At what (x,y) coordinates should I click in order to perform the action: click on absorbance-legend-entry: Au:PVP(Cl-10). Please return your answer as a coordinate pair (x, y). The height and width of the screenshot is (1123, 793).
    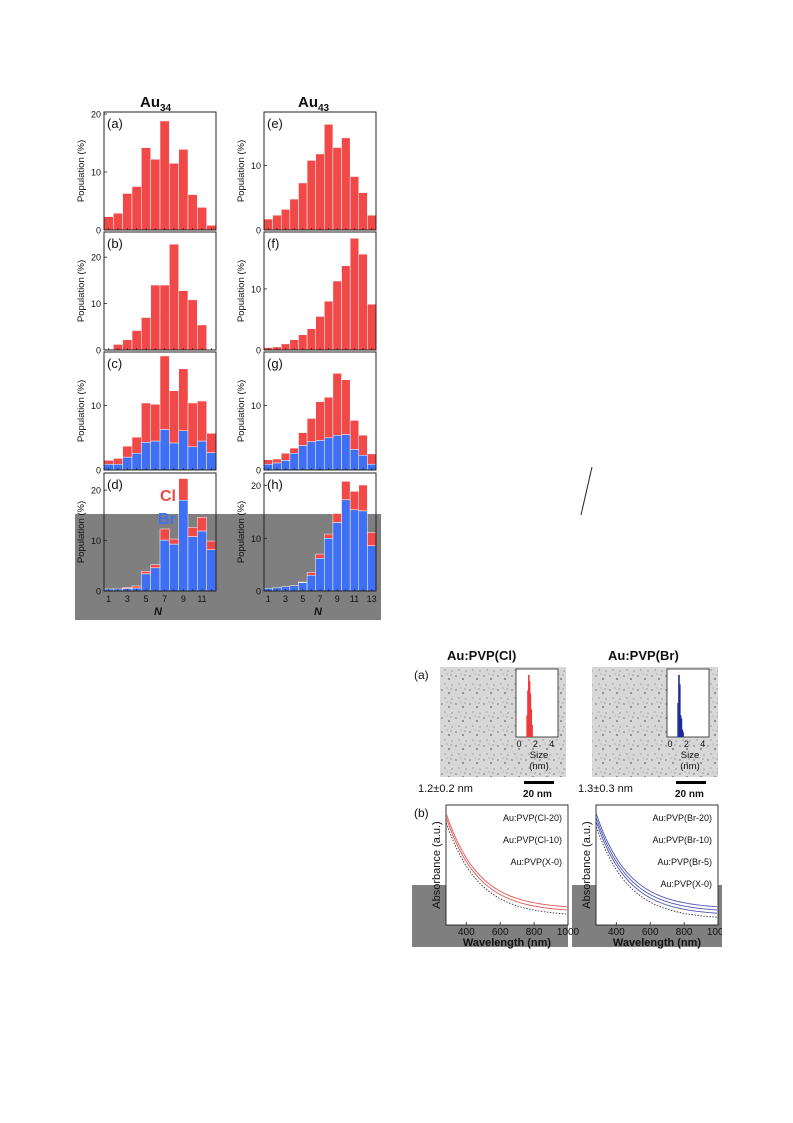
    Looking at the image, I should click on (532, 840).